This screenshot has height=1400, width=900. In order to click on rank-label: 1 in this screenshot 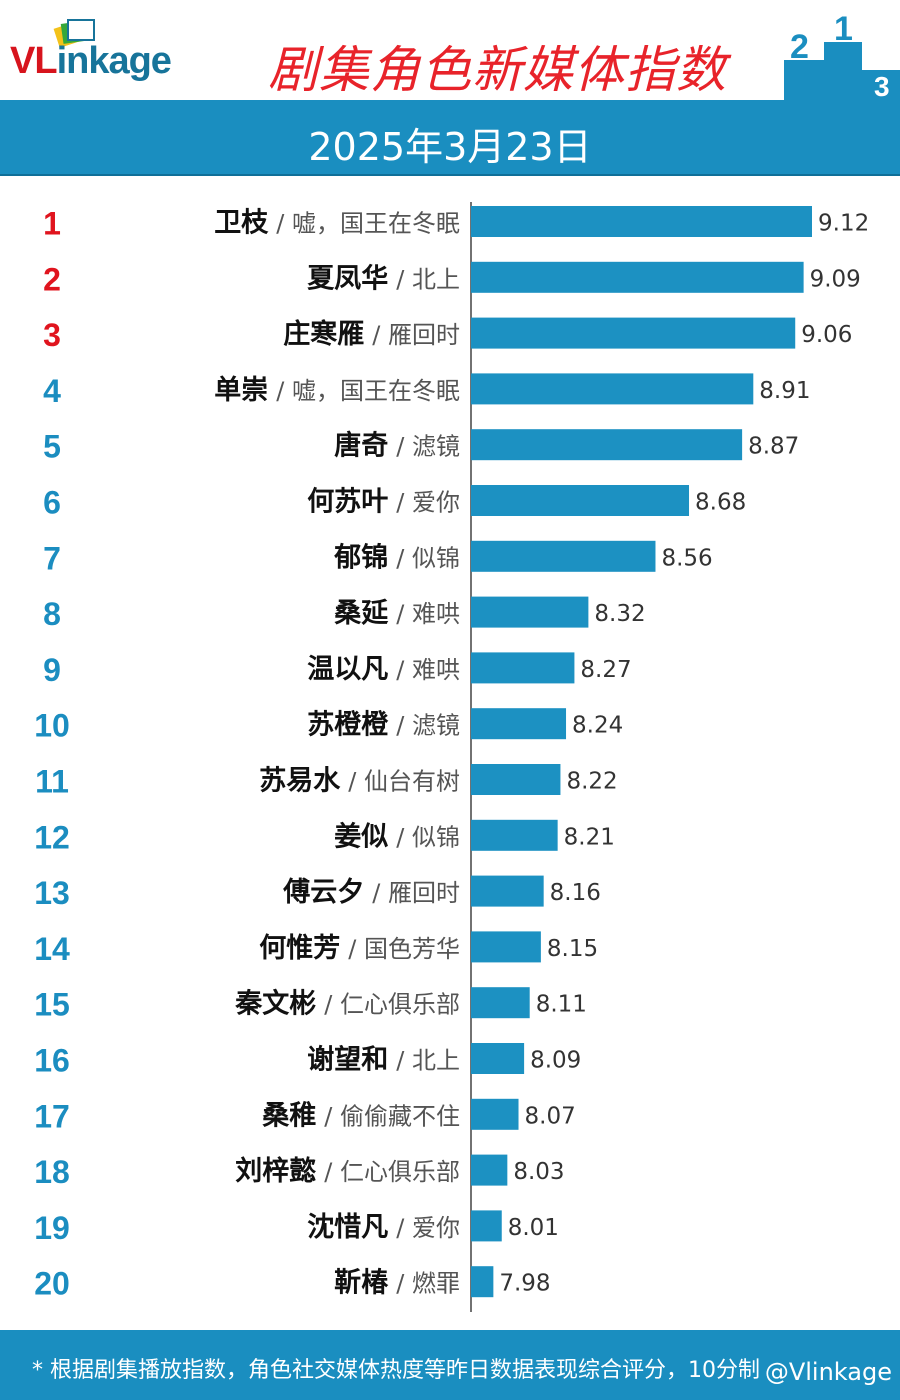, I will do `click(52, 224)`.